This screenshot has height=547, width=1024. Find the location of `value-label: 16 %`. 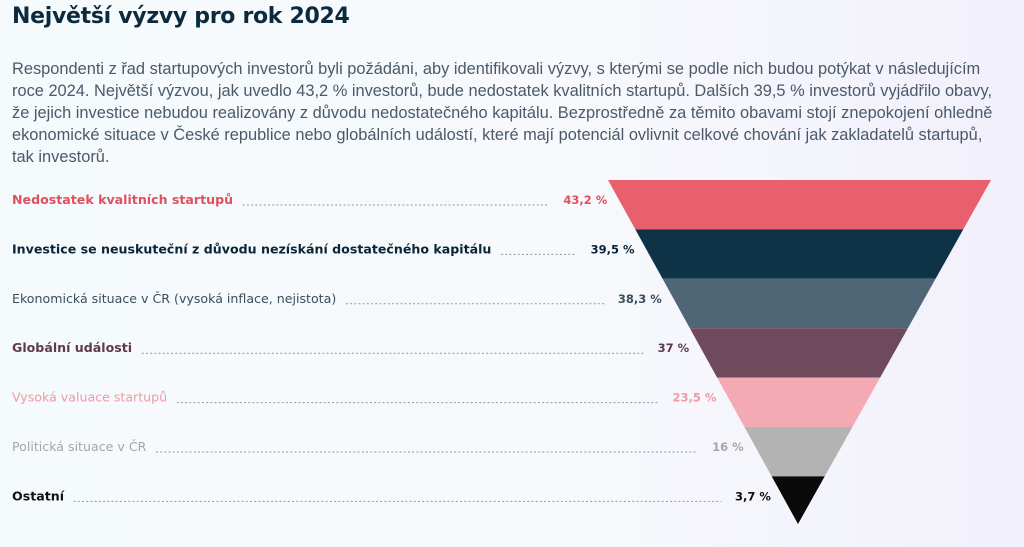

value-label: 16 % is located at coordinates (728, 447).